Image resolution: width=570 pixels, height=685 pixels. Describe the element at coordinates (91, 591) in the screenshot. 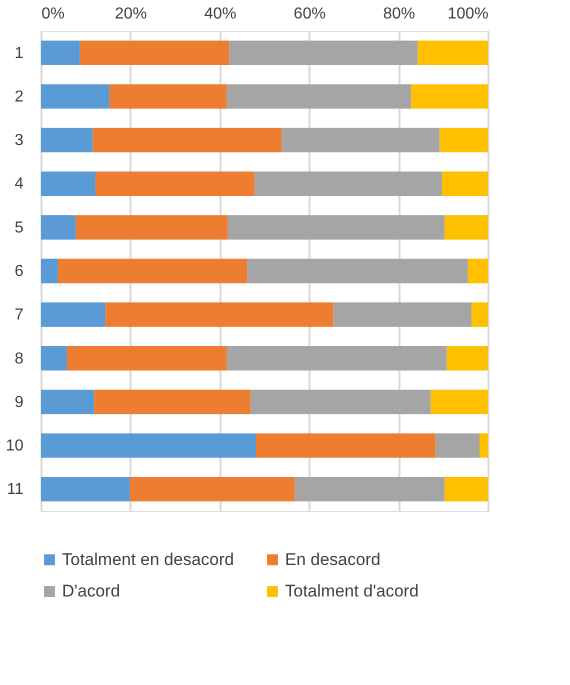

I see `legend-label: D'acord` at that location.